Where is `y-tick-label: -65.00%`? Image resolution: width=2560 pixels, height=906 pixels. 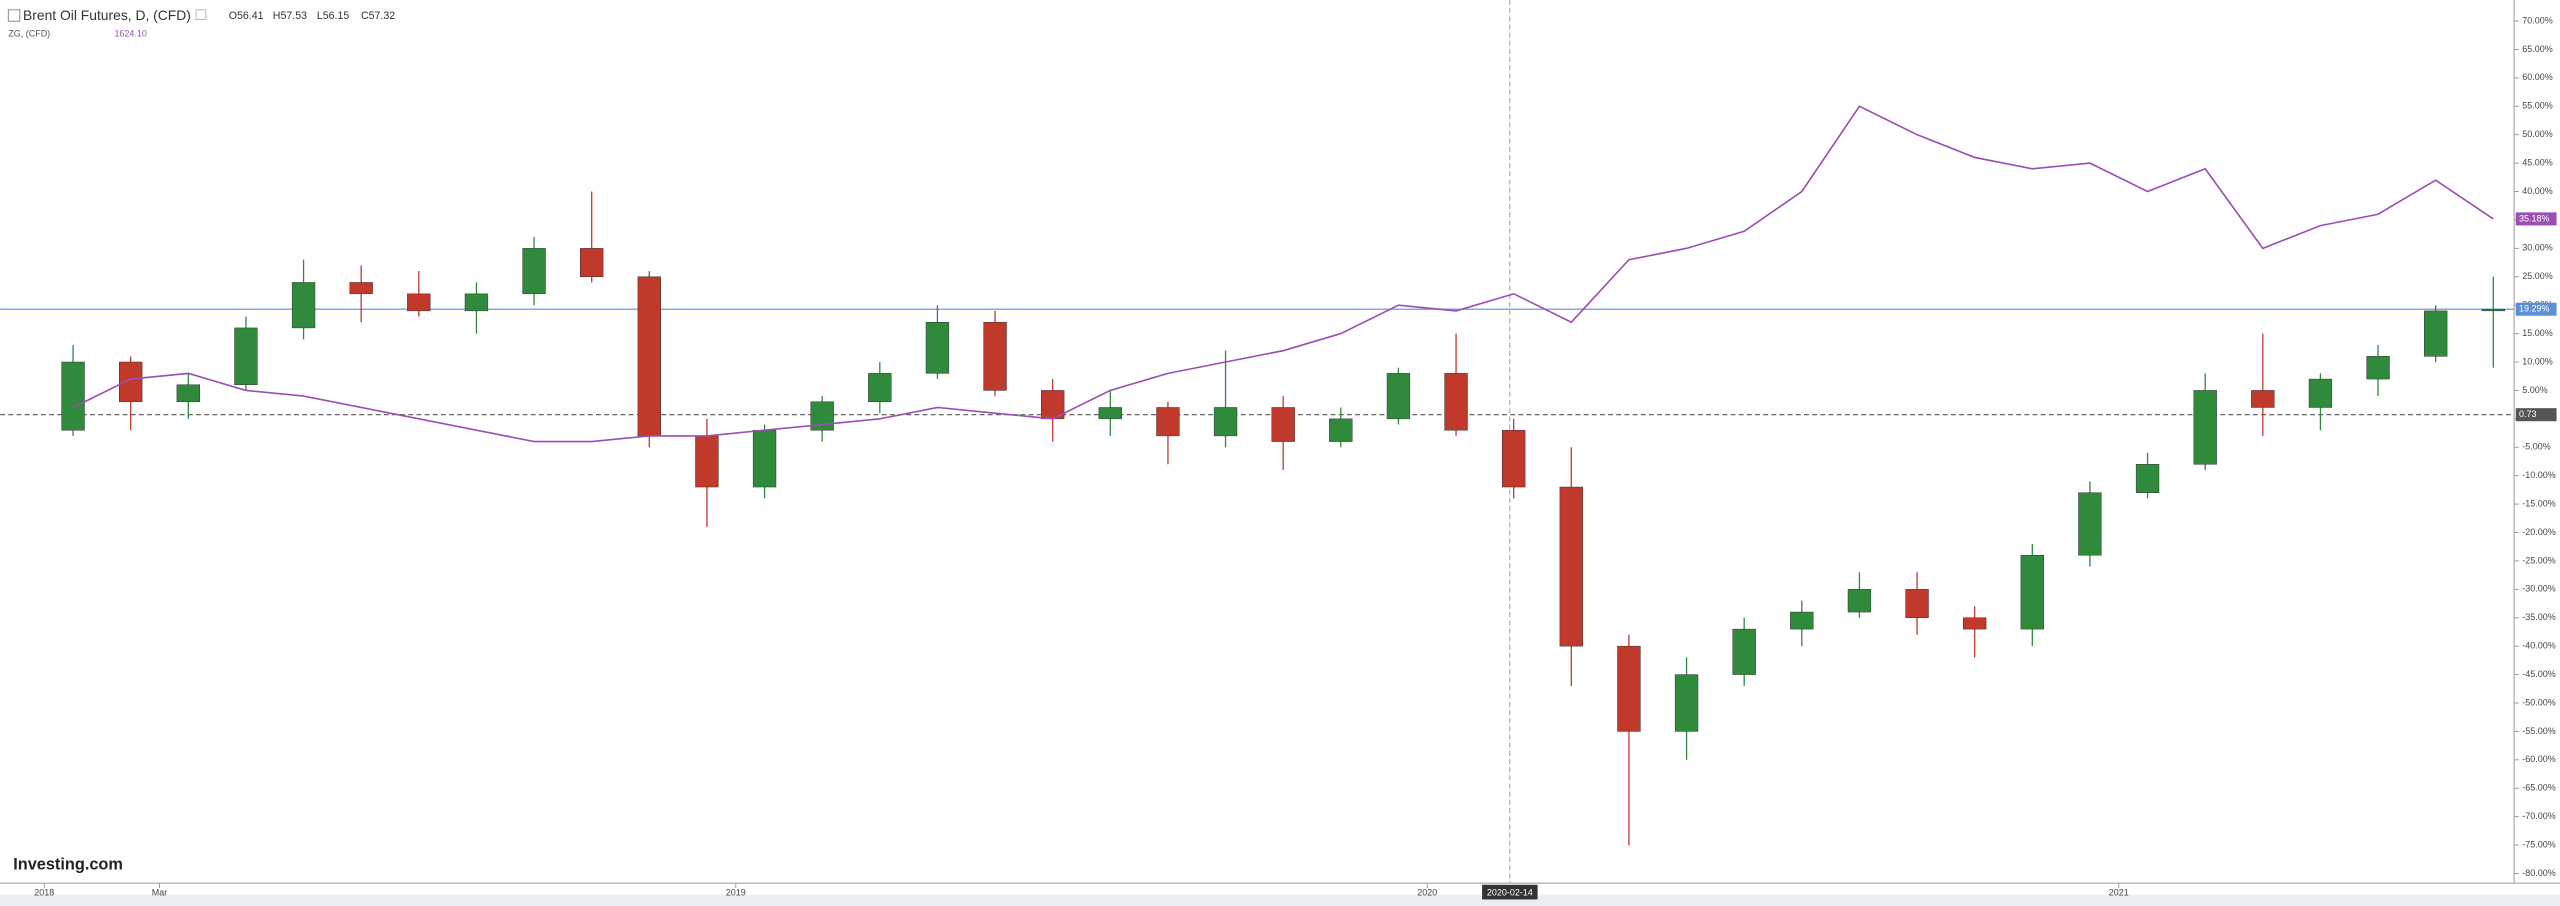
y-tick-label: -65.00% is located at coordinates (2538, 788).